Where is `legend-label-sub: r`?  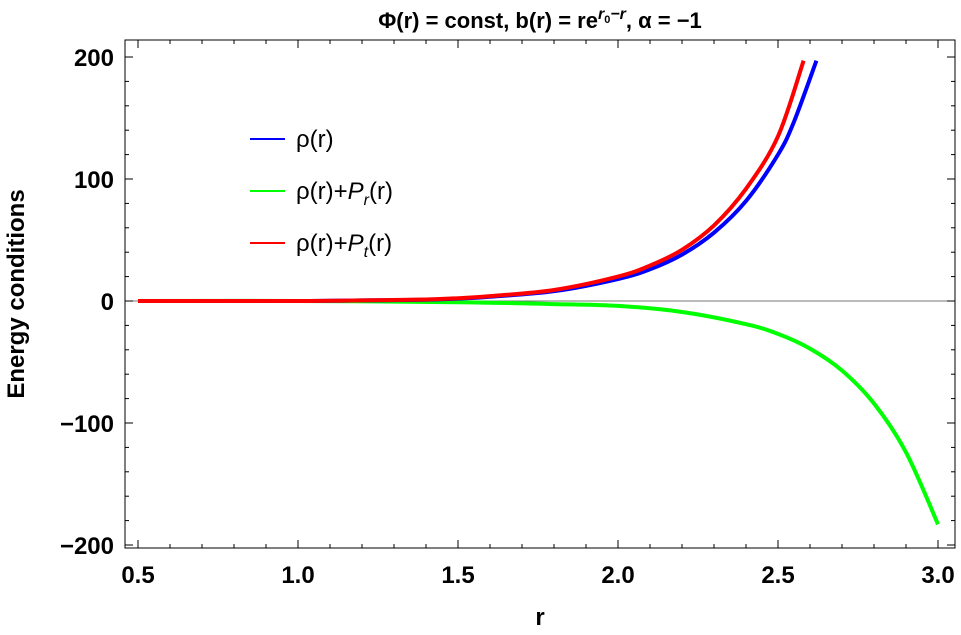 legend-label-sub: r is located at coordinates (367, 200).